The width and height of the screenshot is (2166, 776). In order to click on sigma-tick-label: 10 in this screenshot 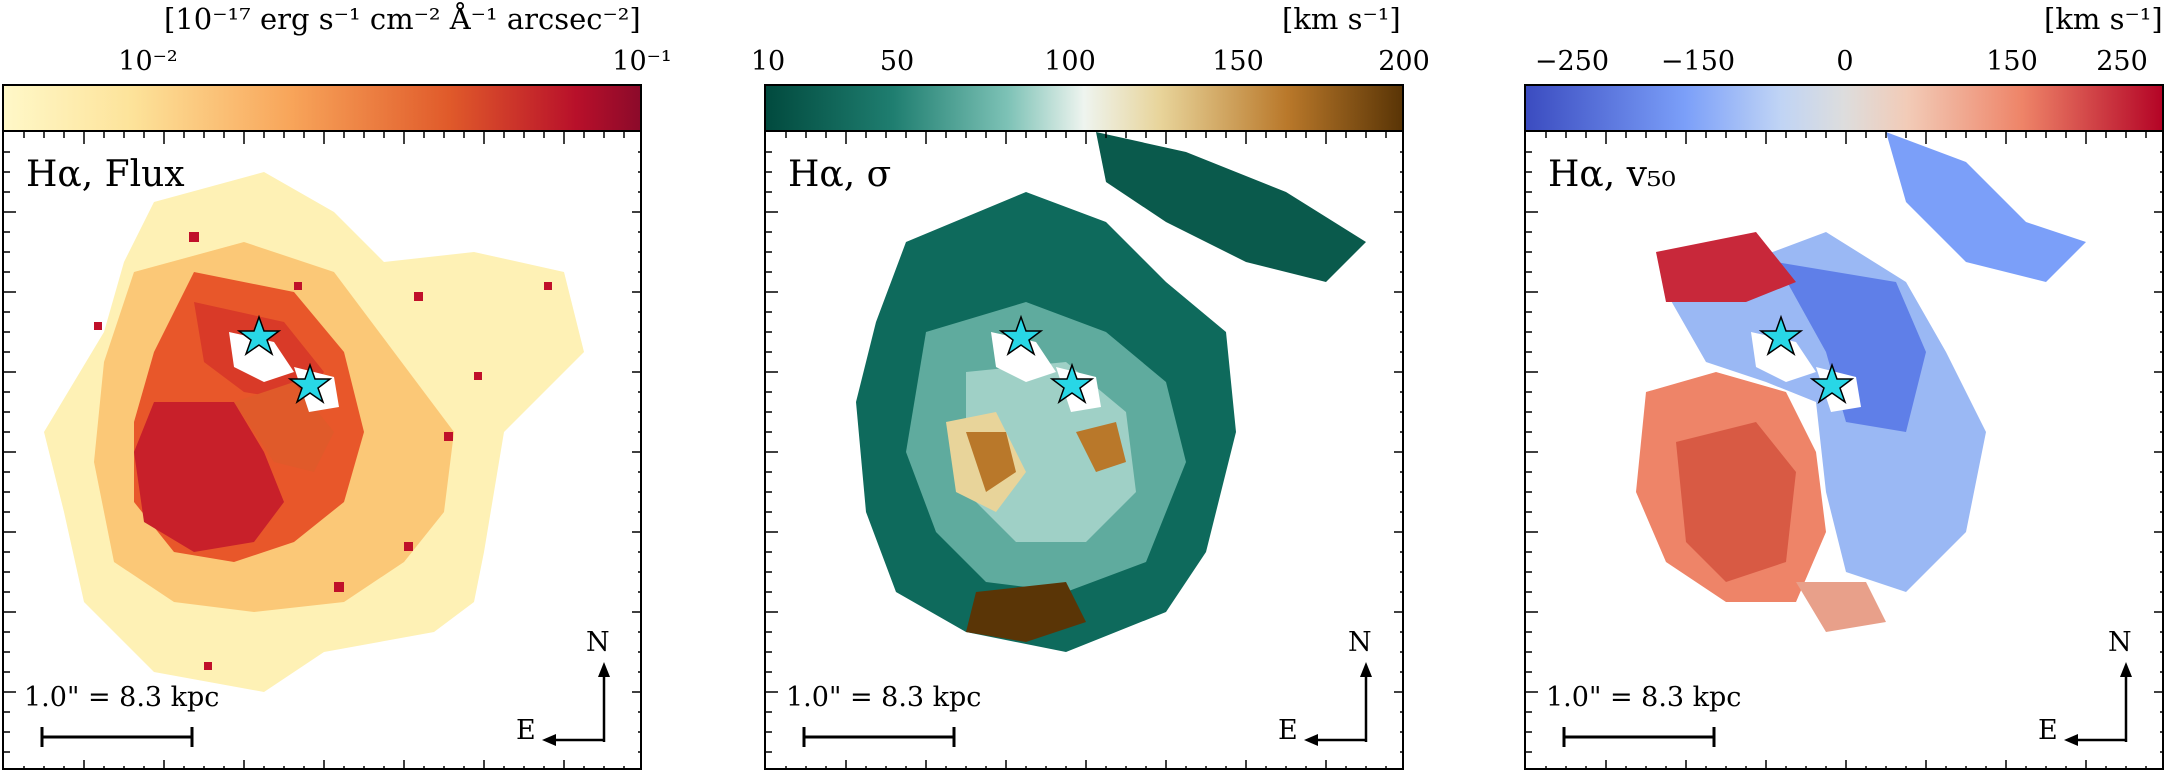, I will do `click(768, 61)`.